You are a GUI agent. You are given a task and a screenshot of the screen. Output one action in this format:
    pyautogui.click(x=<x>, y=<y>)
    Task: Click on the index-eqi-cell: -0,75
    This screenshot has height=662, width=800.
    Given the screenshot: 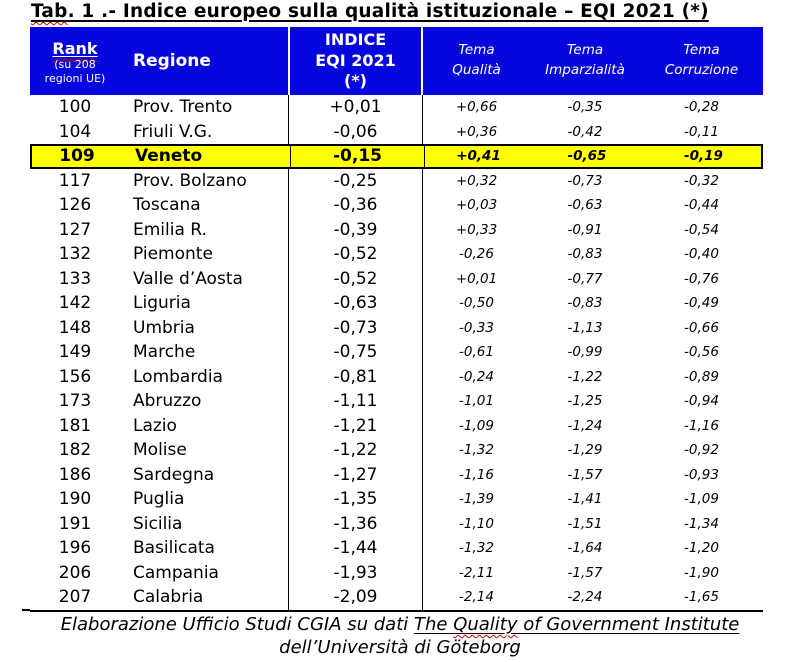 What is the action you would take?
    pyautogui.click(x=355, y=352)
    